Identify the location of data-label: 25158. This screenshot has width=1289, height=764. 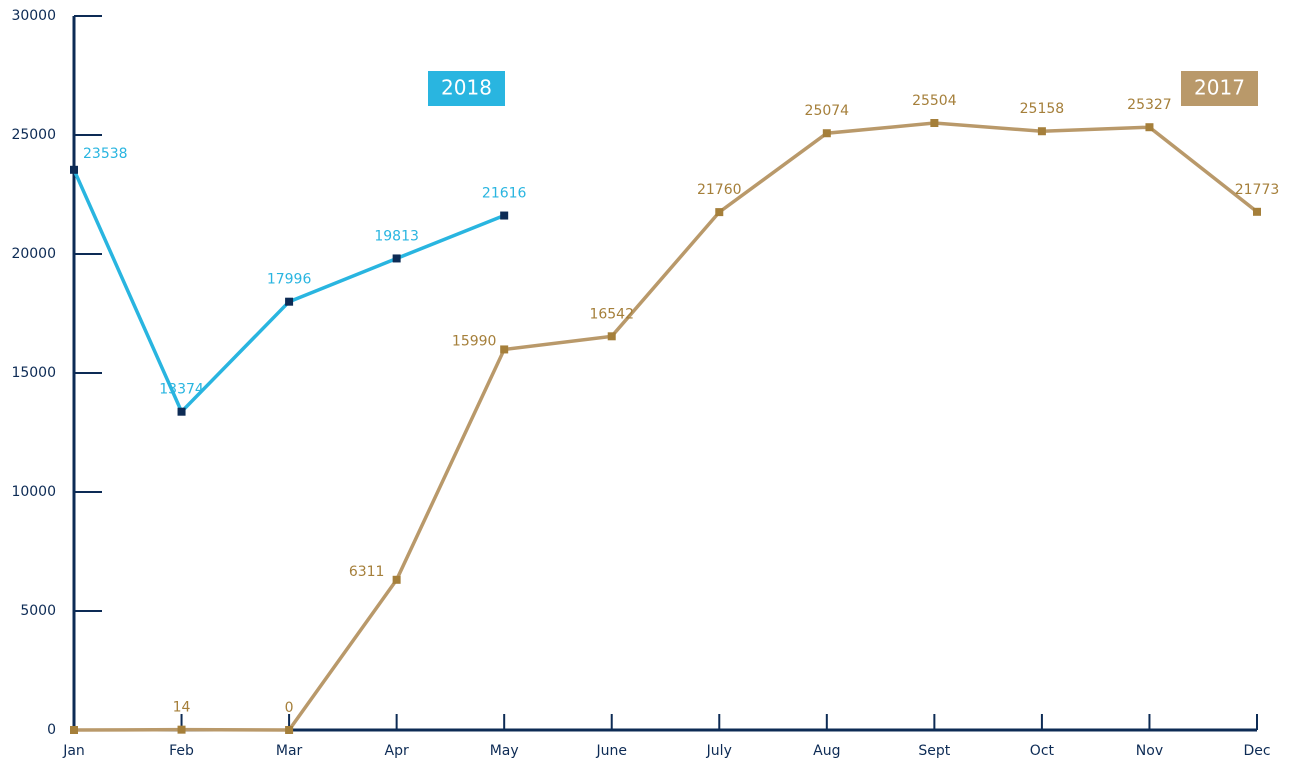
(1042, 109).